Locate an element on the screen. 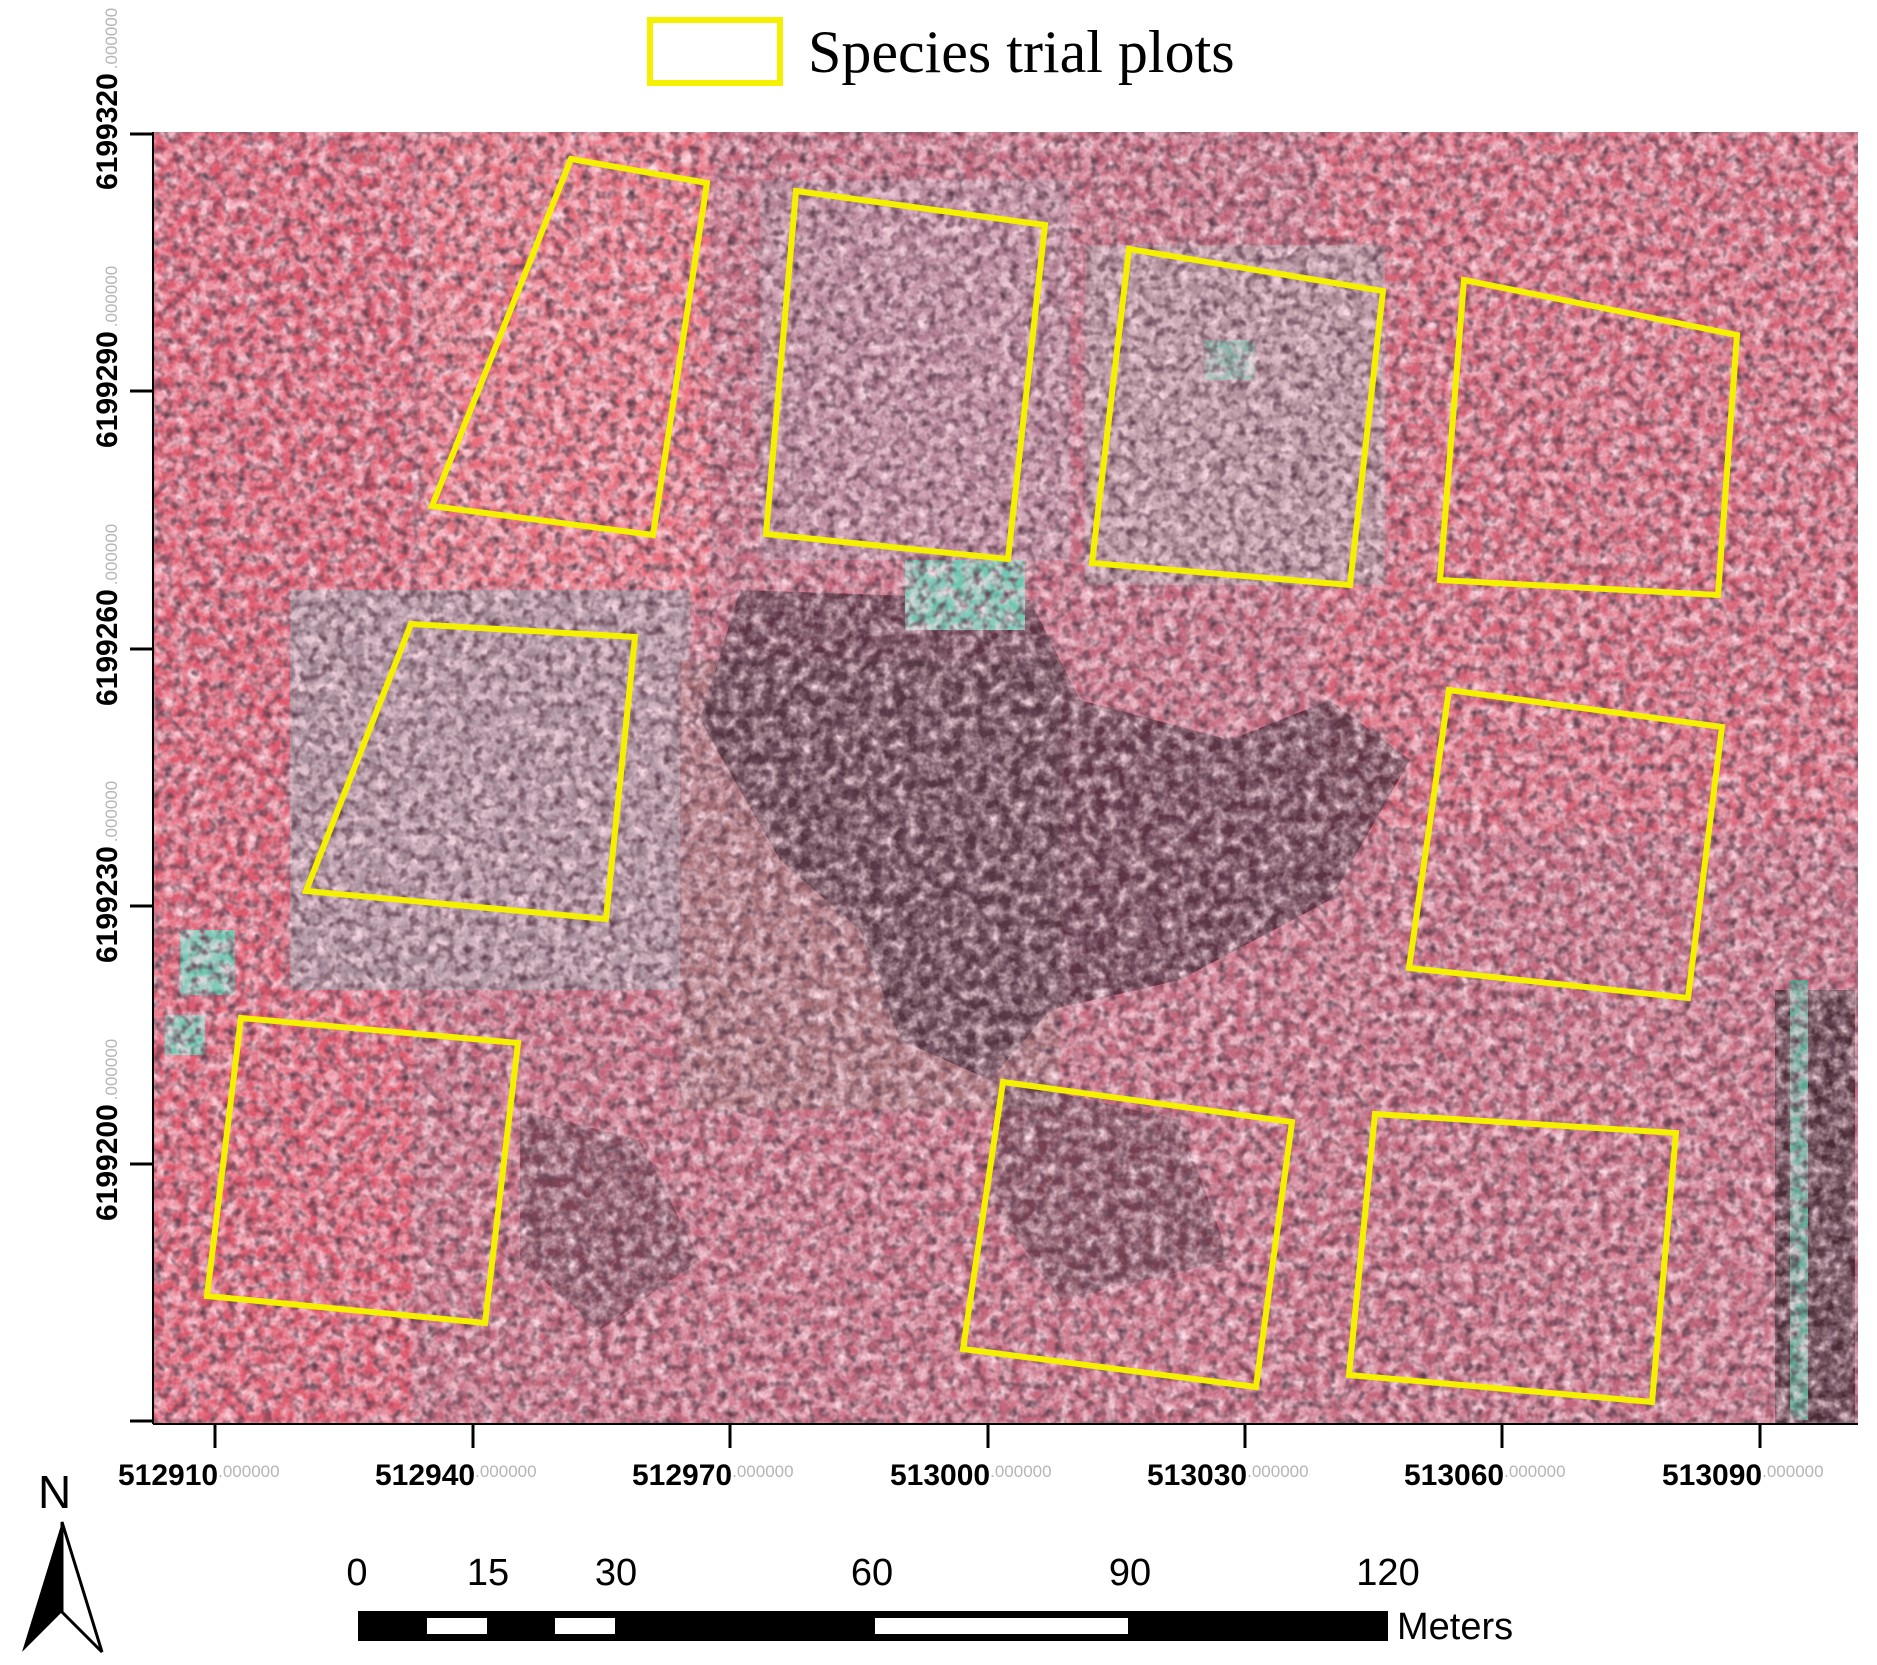  scale-bar: 0 15 30 60 90 120 Meters is located at coordinates (929, 1600).